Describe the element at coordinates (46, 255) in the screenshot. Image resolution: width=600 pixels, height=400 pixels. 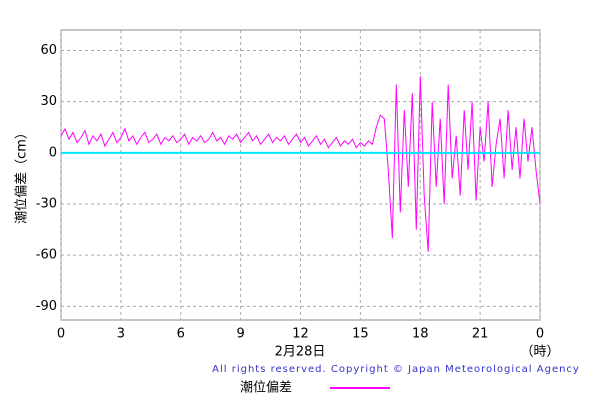
I see `y-tick-label: -60` at that location.